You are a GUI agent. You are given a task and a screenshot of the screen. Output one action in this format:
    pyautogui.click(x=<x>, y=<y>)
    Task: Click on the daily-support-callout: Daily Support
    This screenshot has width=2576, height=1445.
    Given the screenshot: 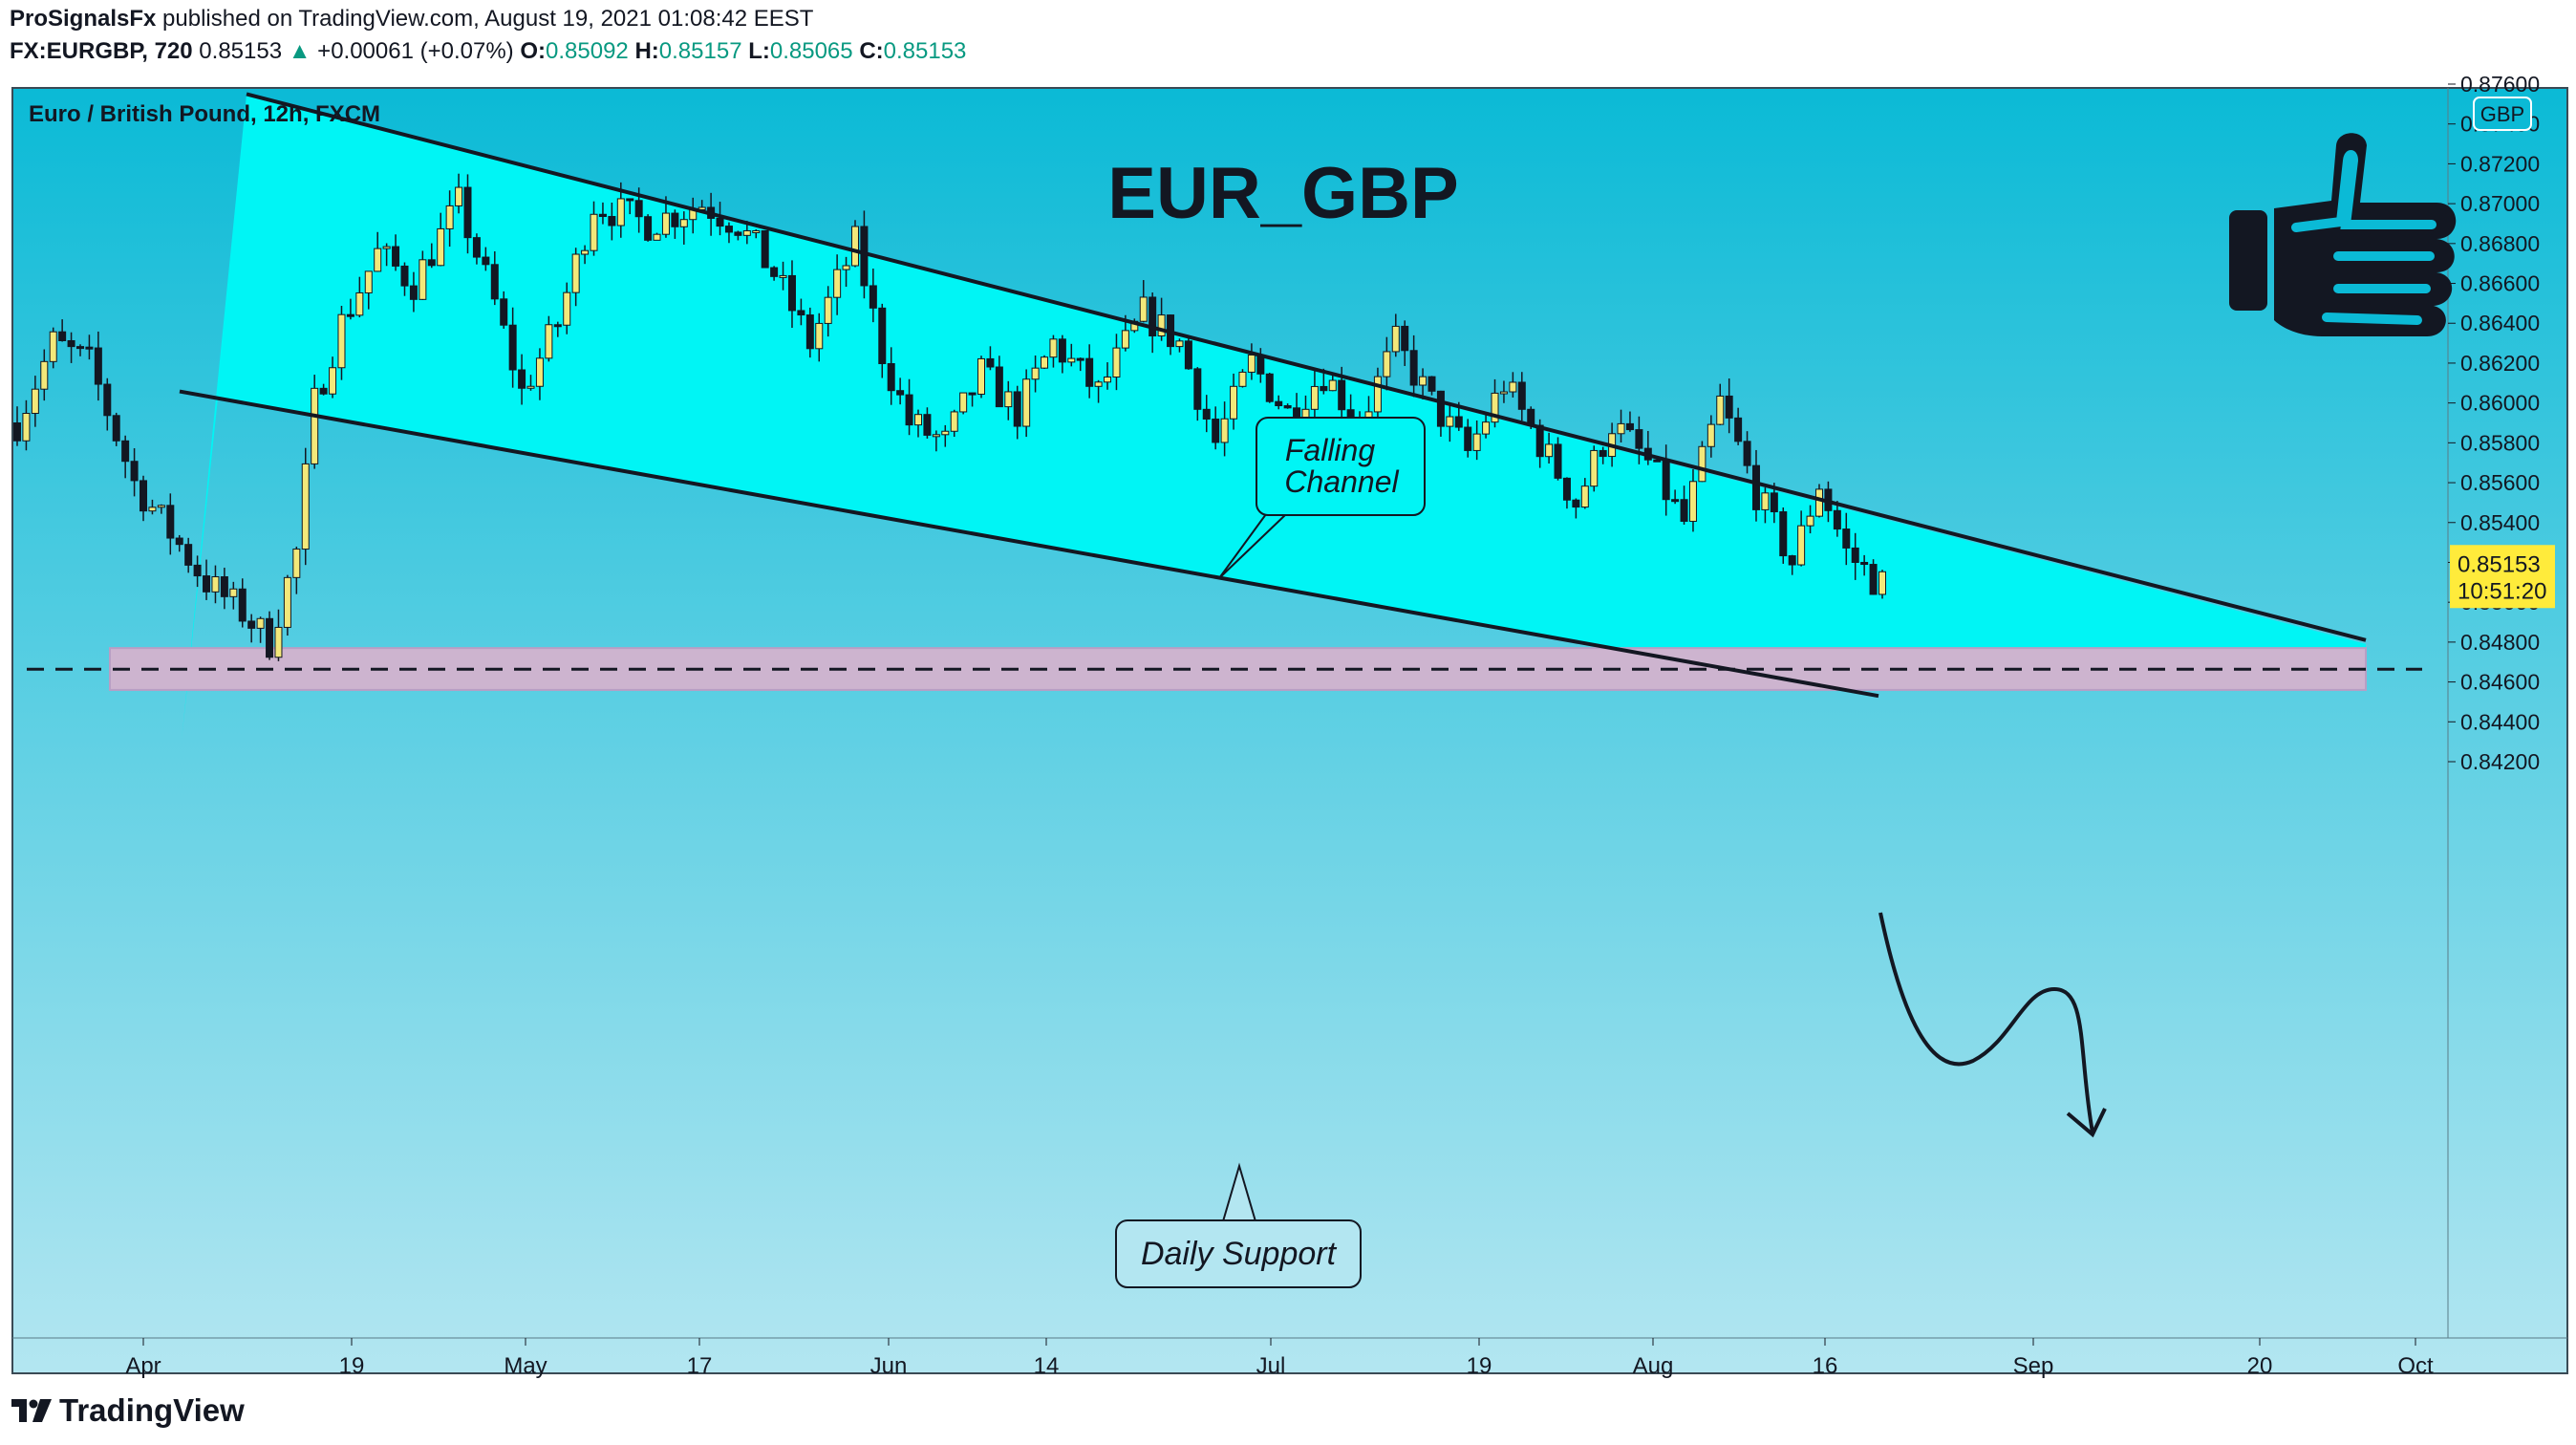 What is the action you would take?
    pyautogui.click(x=1238, y=1225)
    